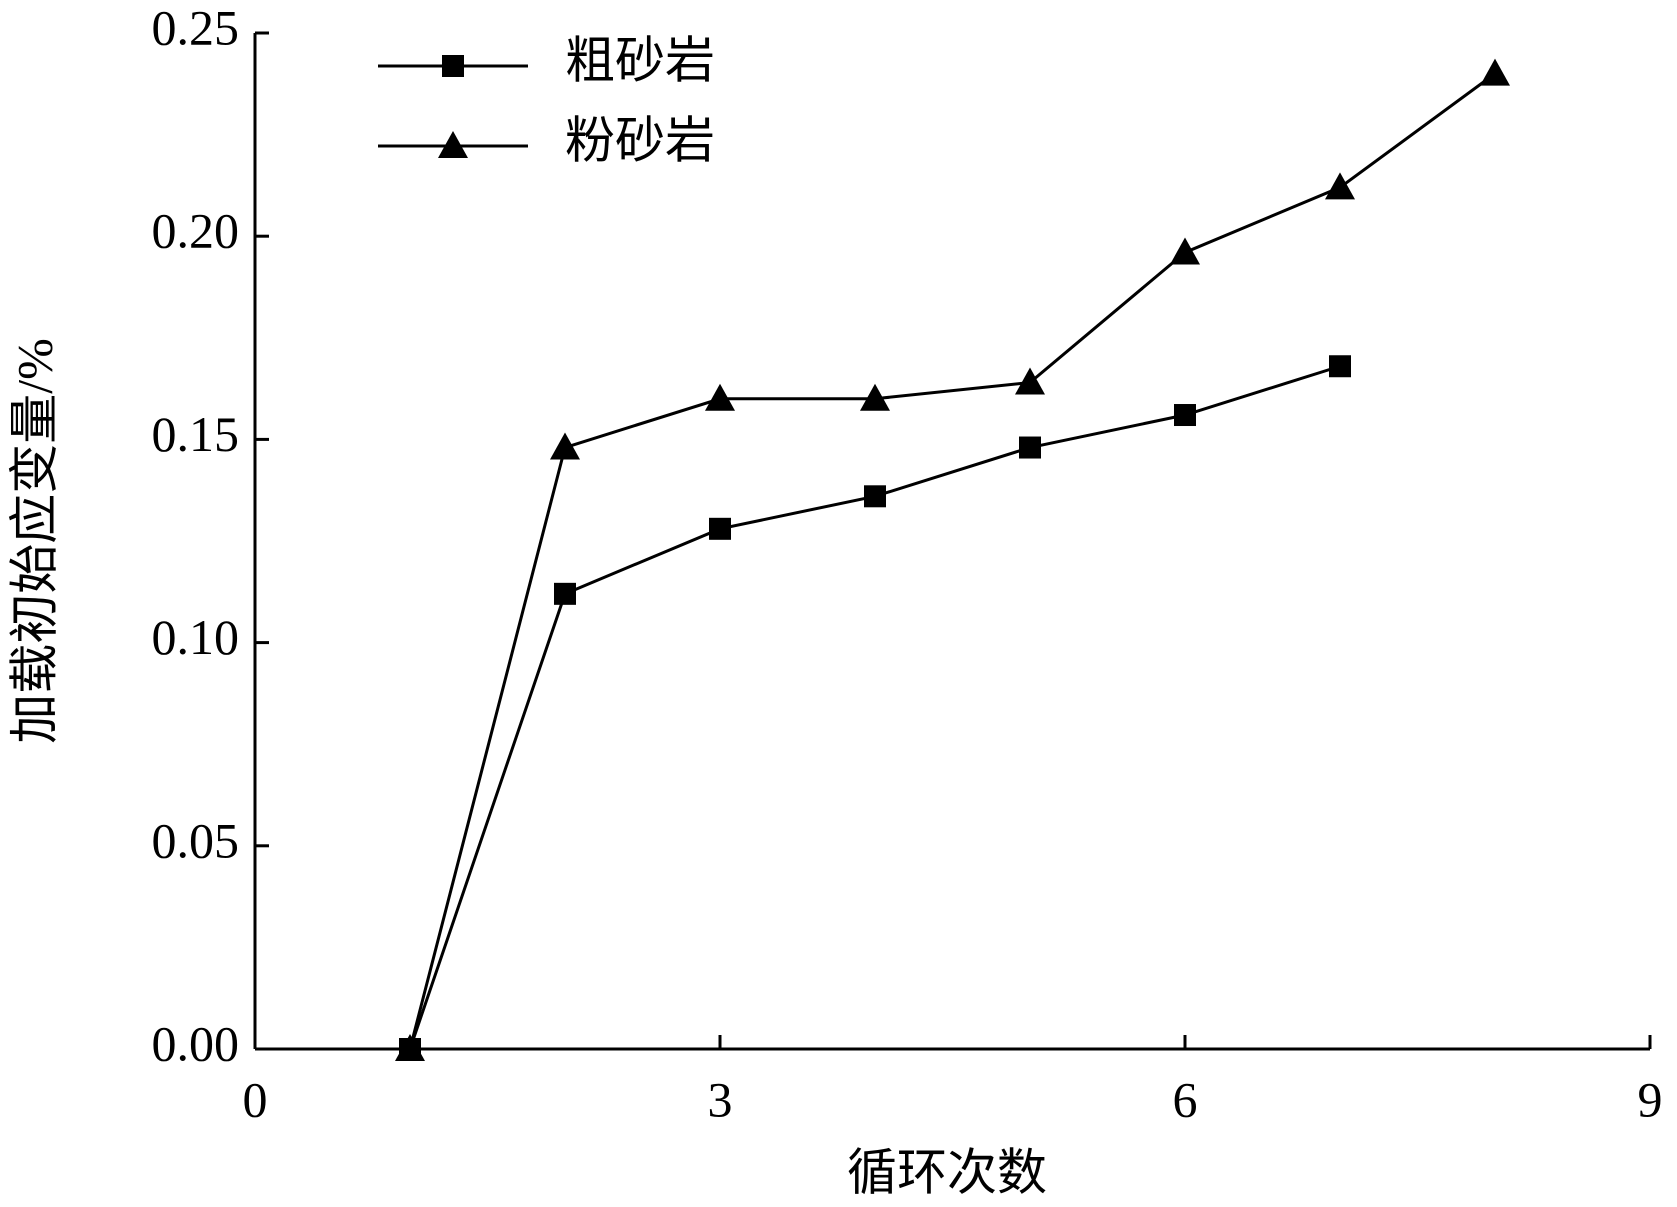 This screenshot has width=1677, height=1207. What do you see at coordinates (196, 231) in the screenshot?
I see `y-tick-label: 0.20` at bounding box center [196, 231].